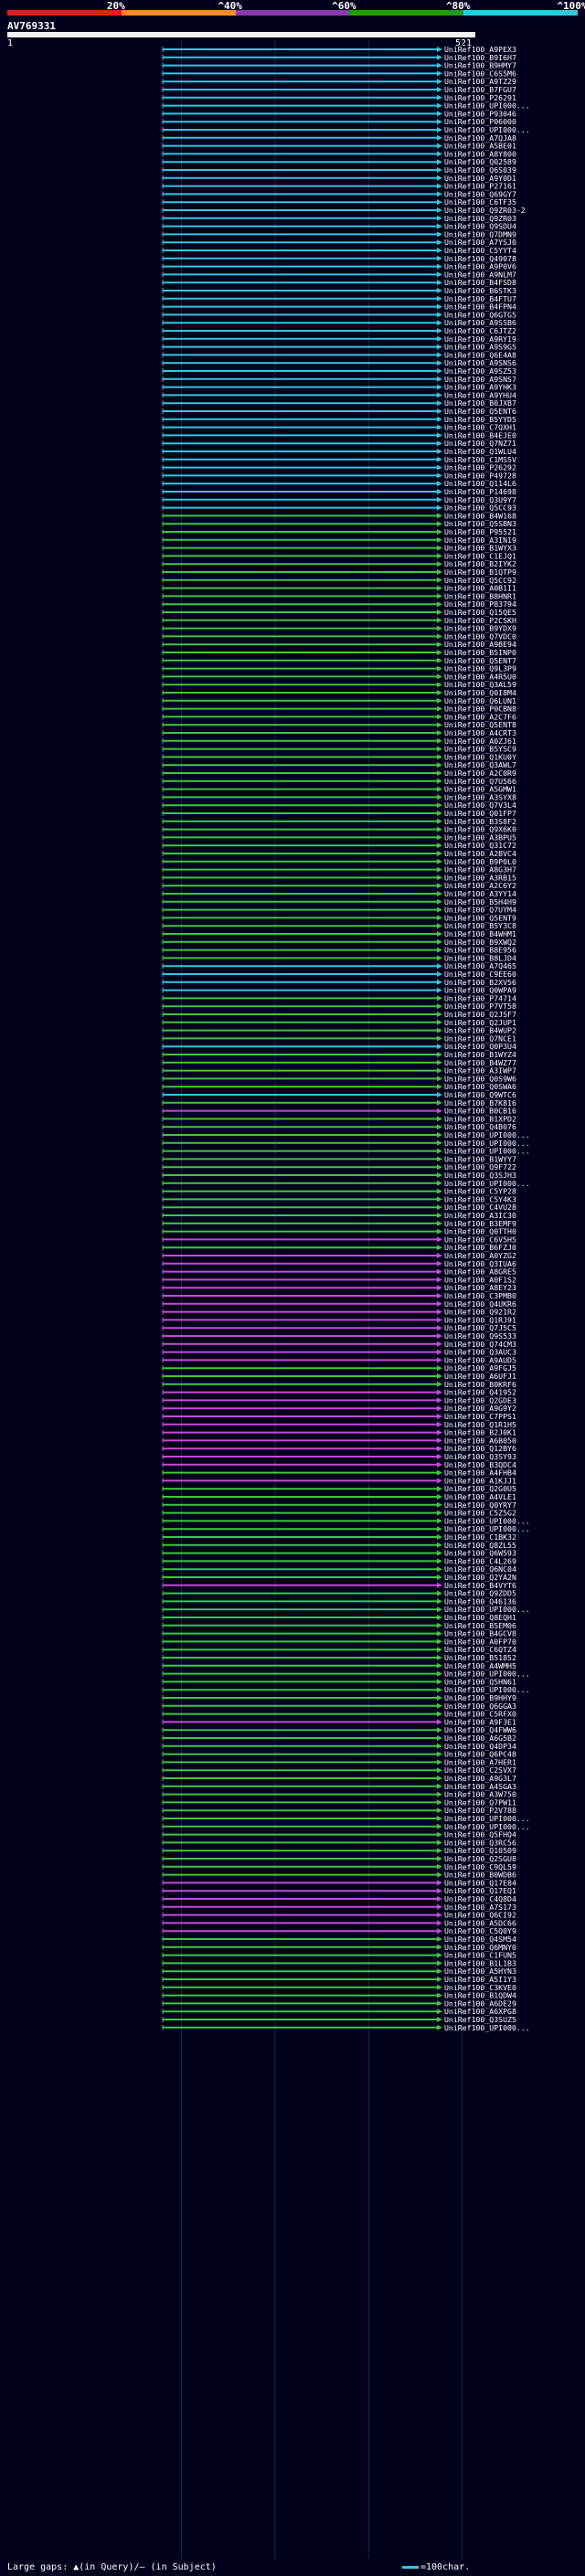 The height and width of the screenshot is (2576, 585). Describe the element at coordinates (480, 1384) in the screenshot. I see `hit-label: UniRef100_B0KRF6` at that location.